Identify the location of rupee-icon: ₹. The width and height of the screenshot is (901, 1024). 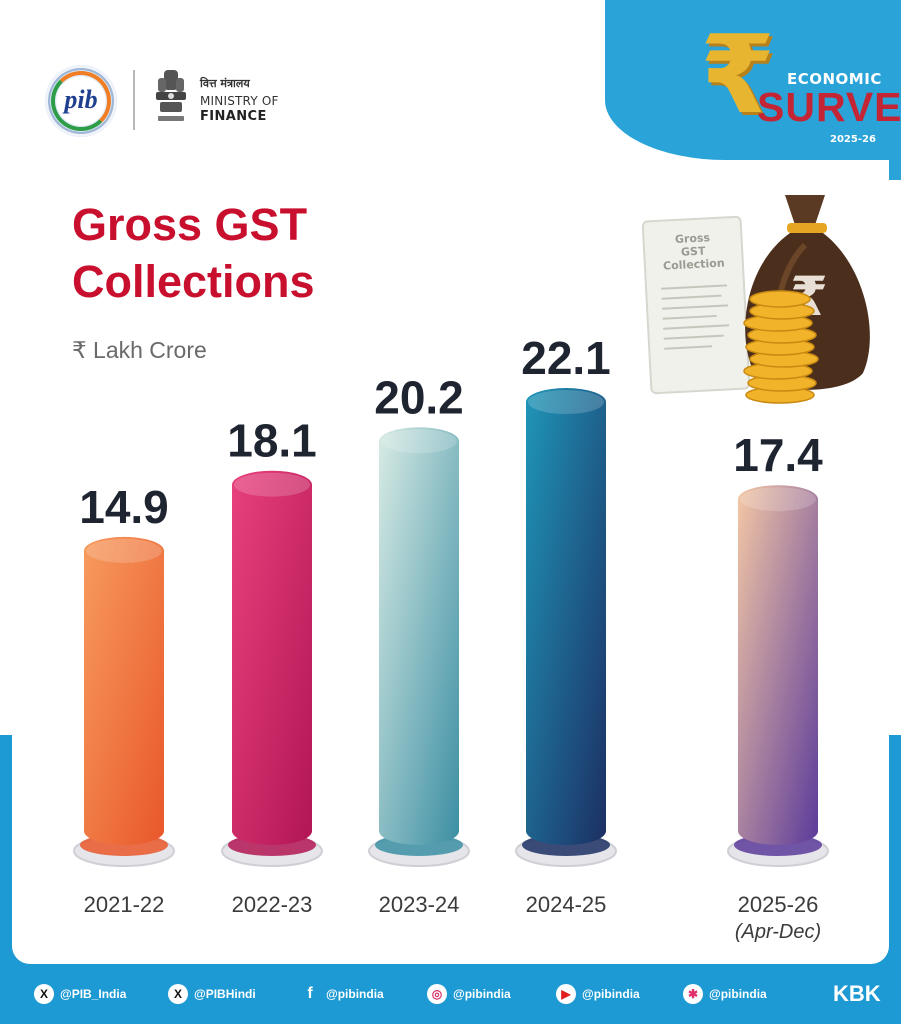
(738, 75).